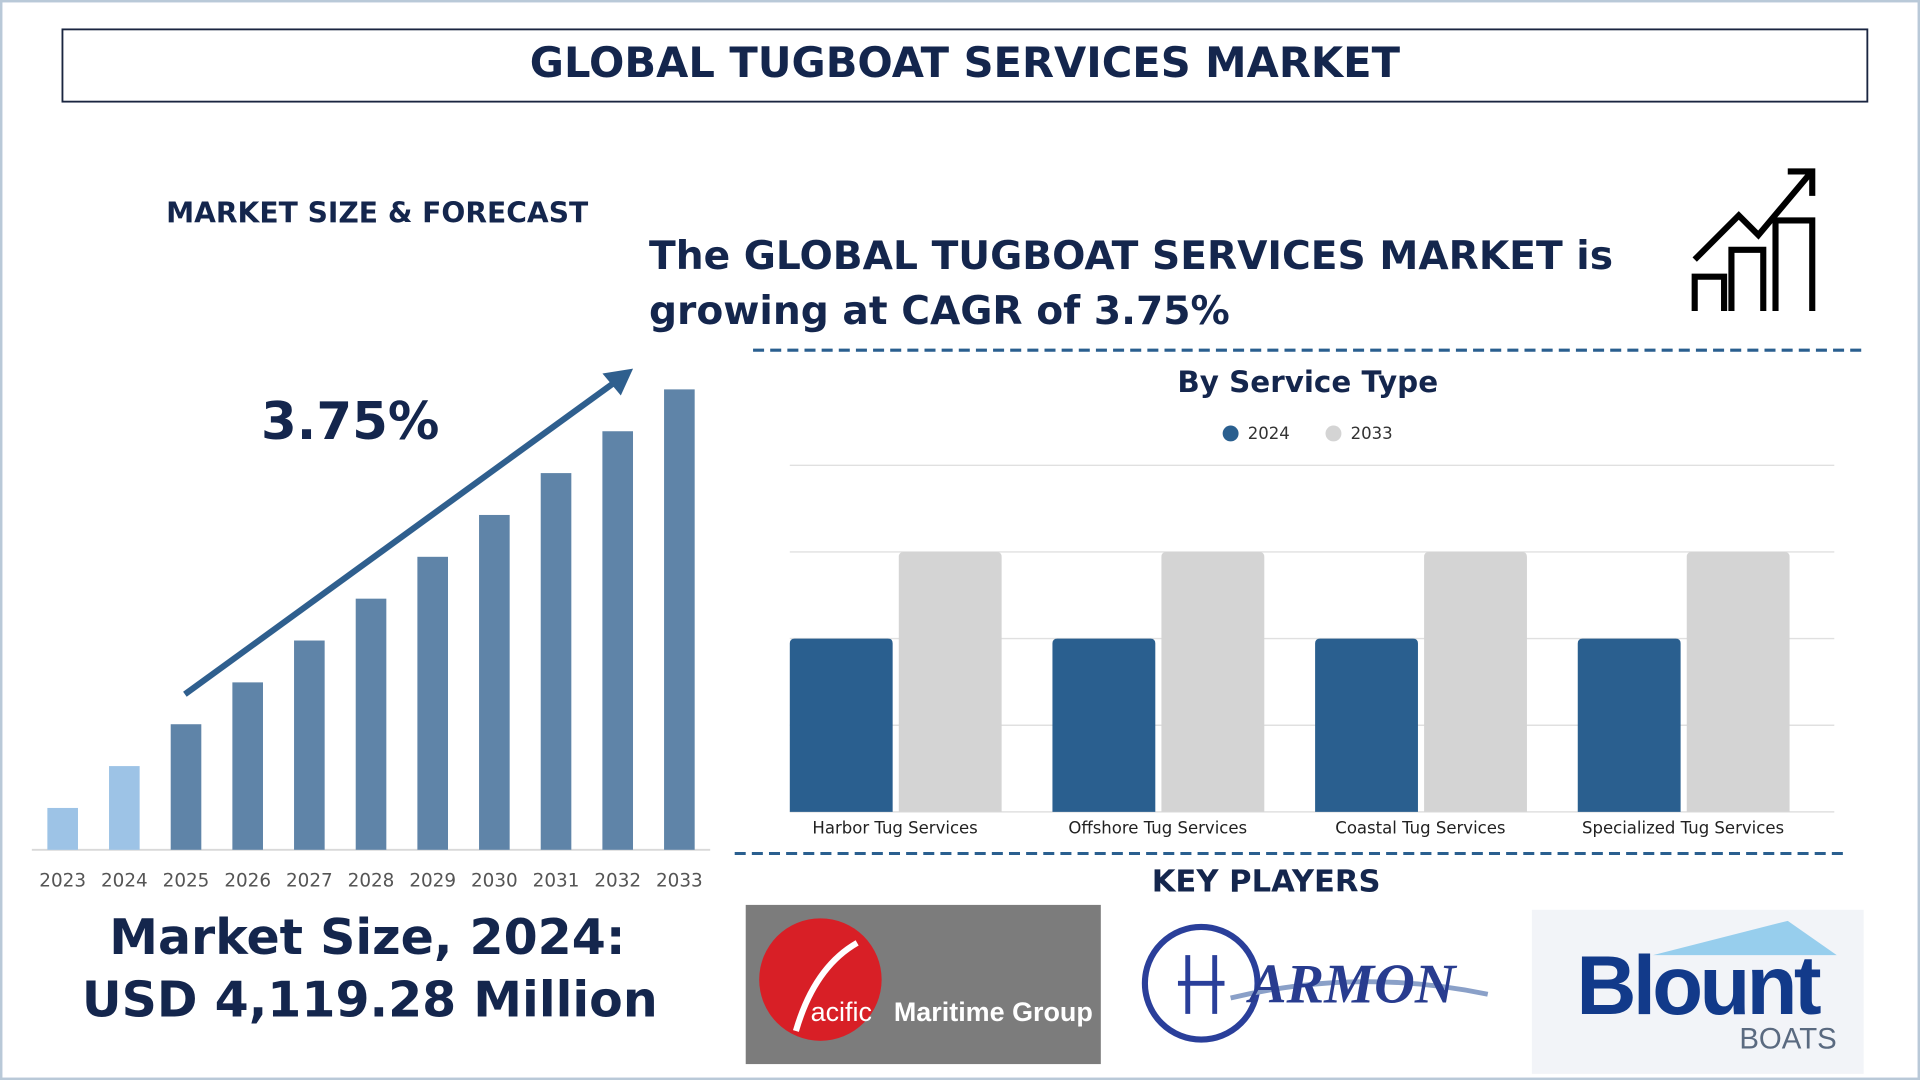 The image size is (1920, 1084). Describe the element at coordinates (350, 422) in the screenshot. I see `cagr-annotation: 3.75%` at that location.